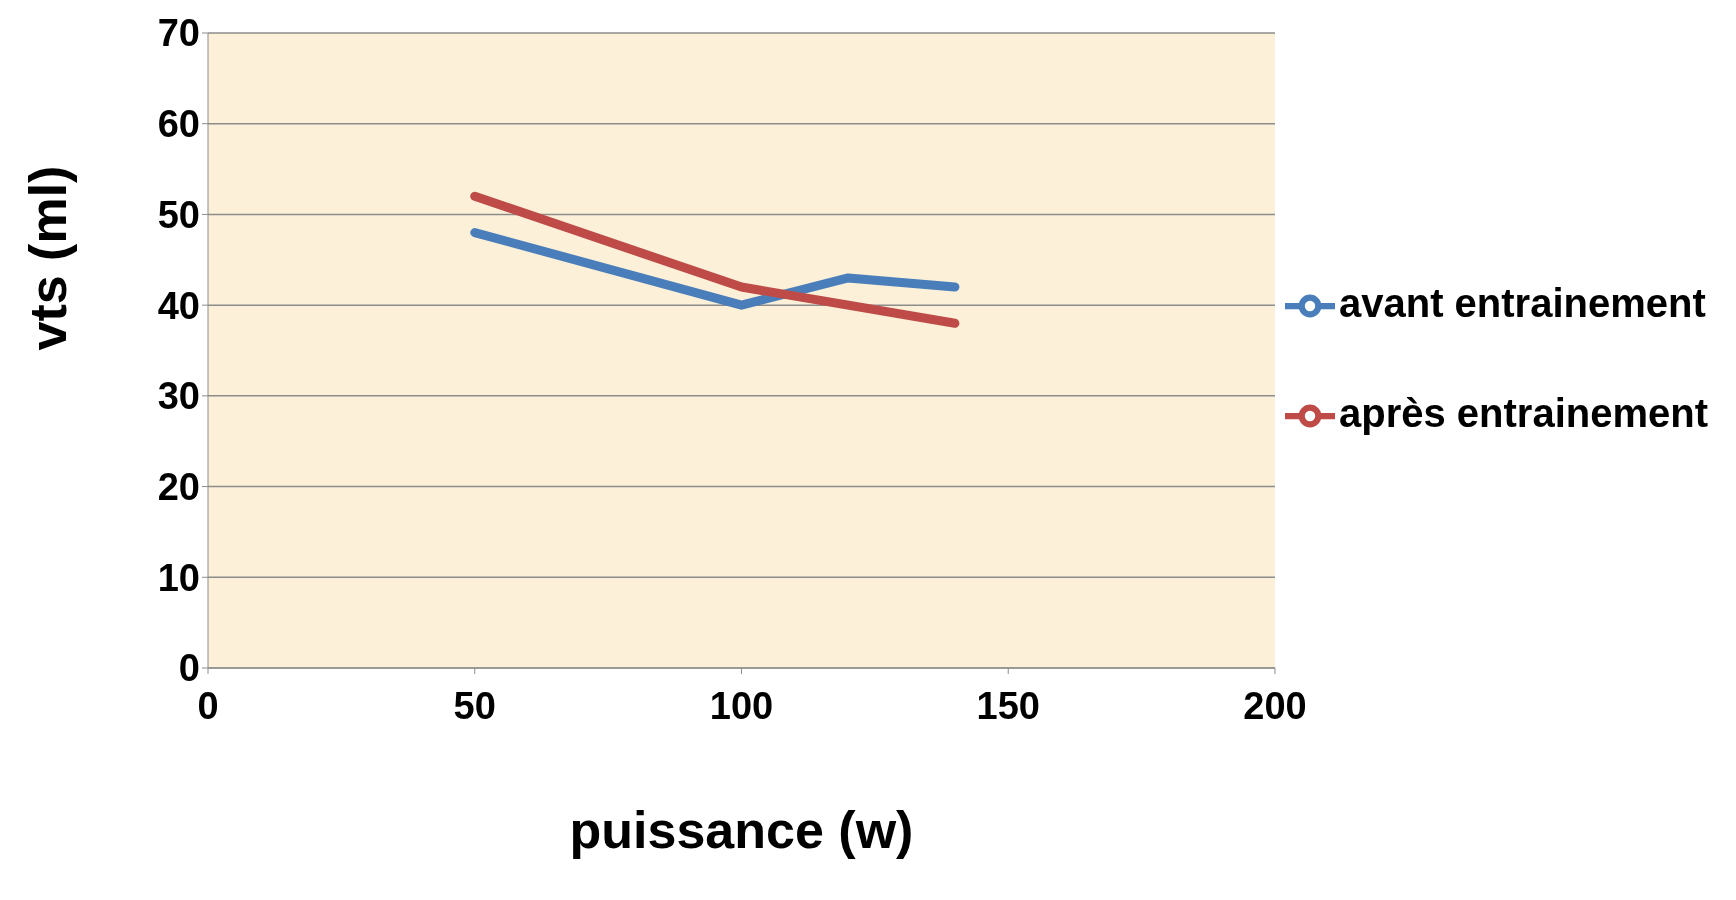 The height and width of the screenshot is (900, 1736). What do you see at coordinates (178, 124) in the screenshot?
I see `y-tick-label: 60` at bounding box center [178, 124].